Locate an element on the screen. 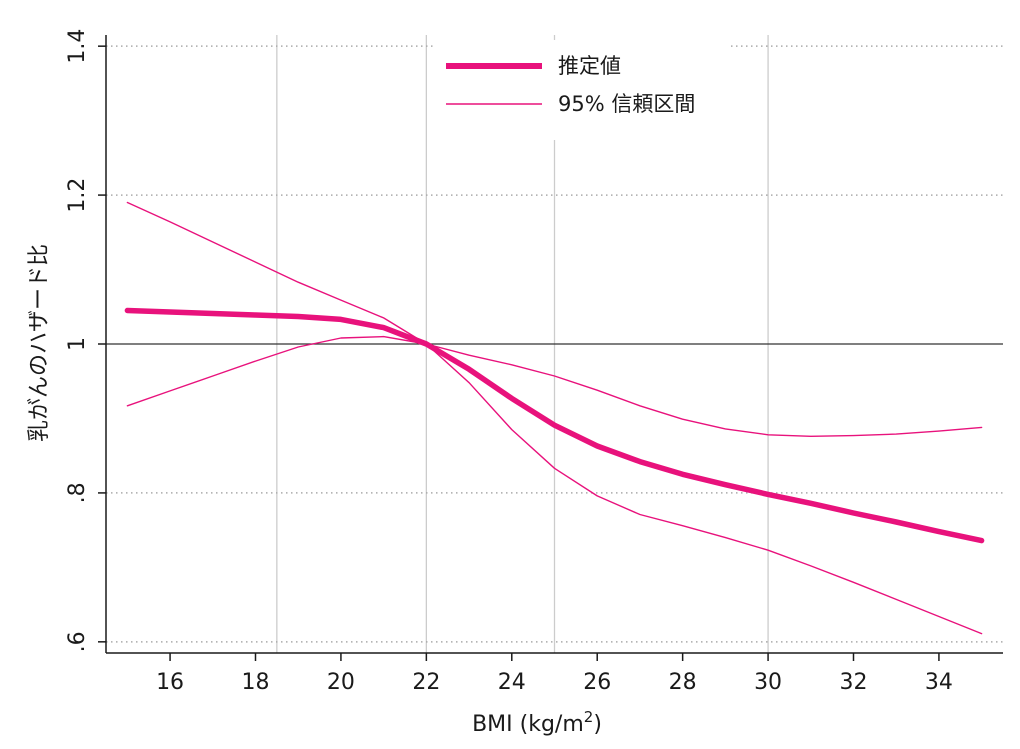 The height and width of the screenshot is (749, 1020). x-tick-label: 16 is located at coordinates (170, 682).